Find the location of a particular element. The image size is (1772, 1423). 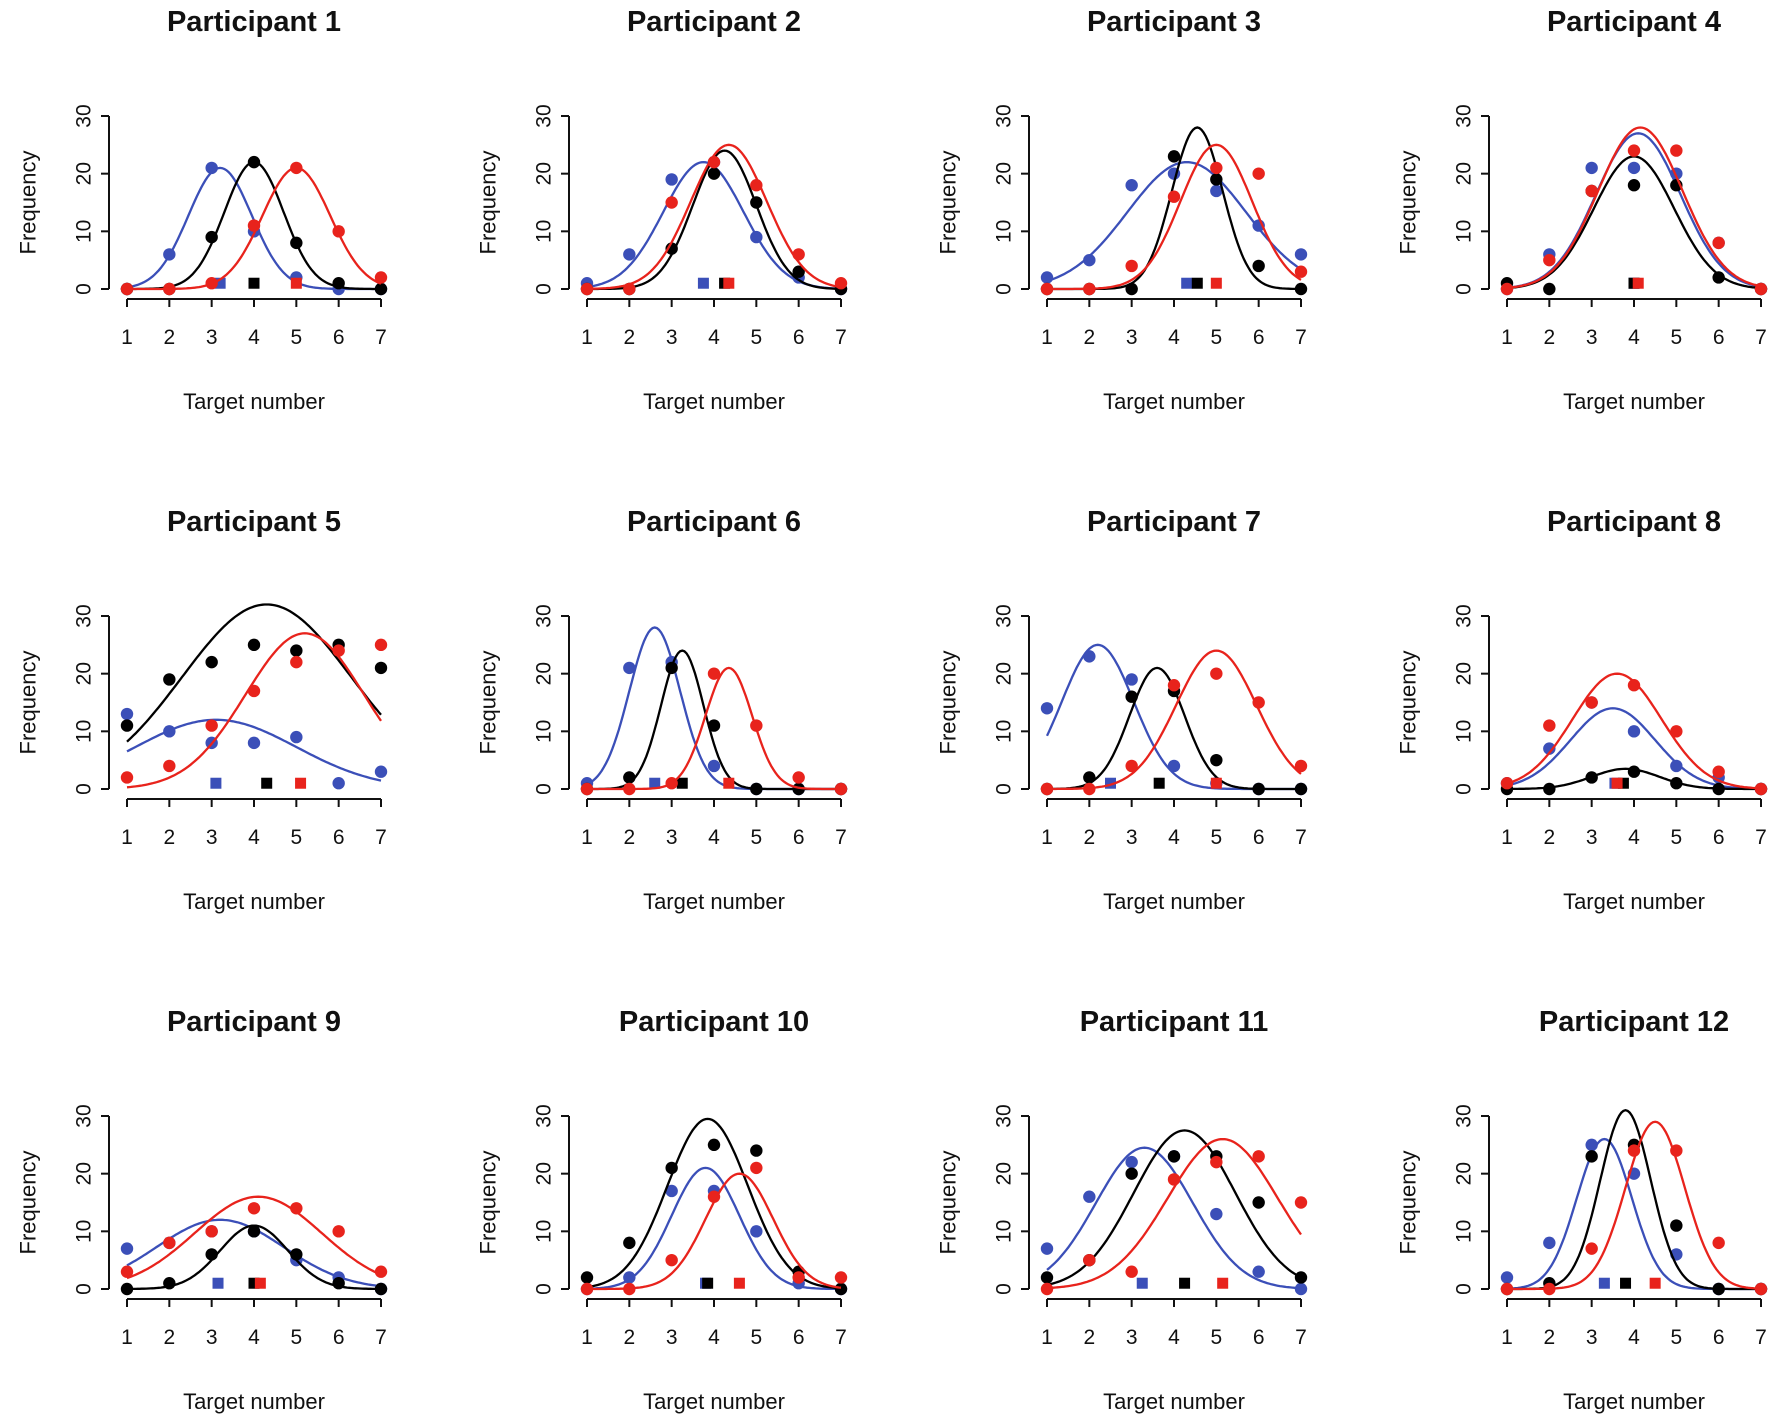

panel-title: Participant 3 is located at coordinates (1174, 22).